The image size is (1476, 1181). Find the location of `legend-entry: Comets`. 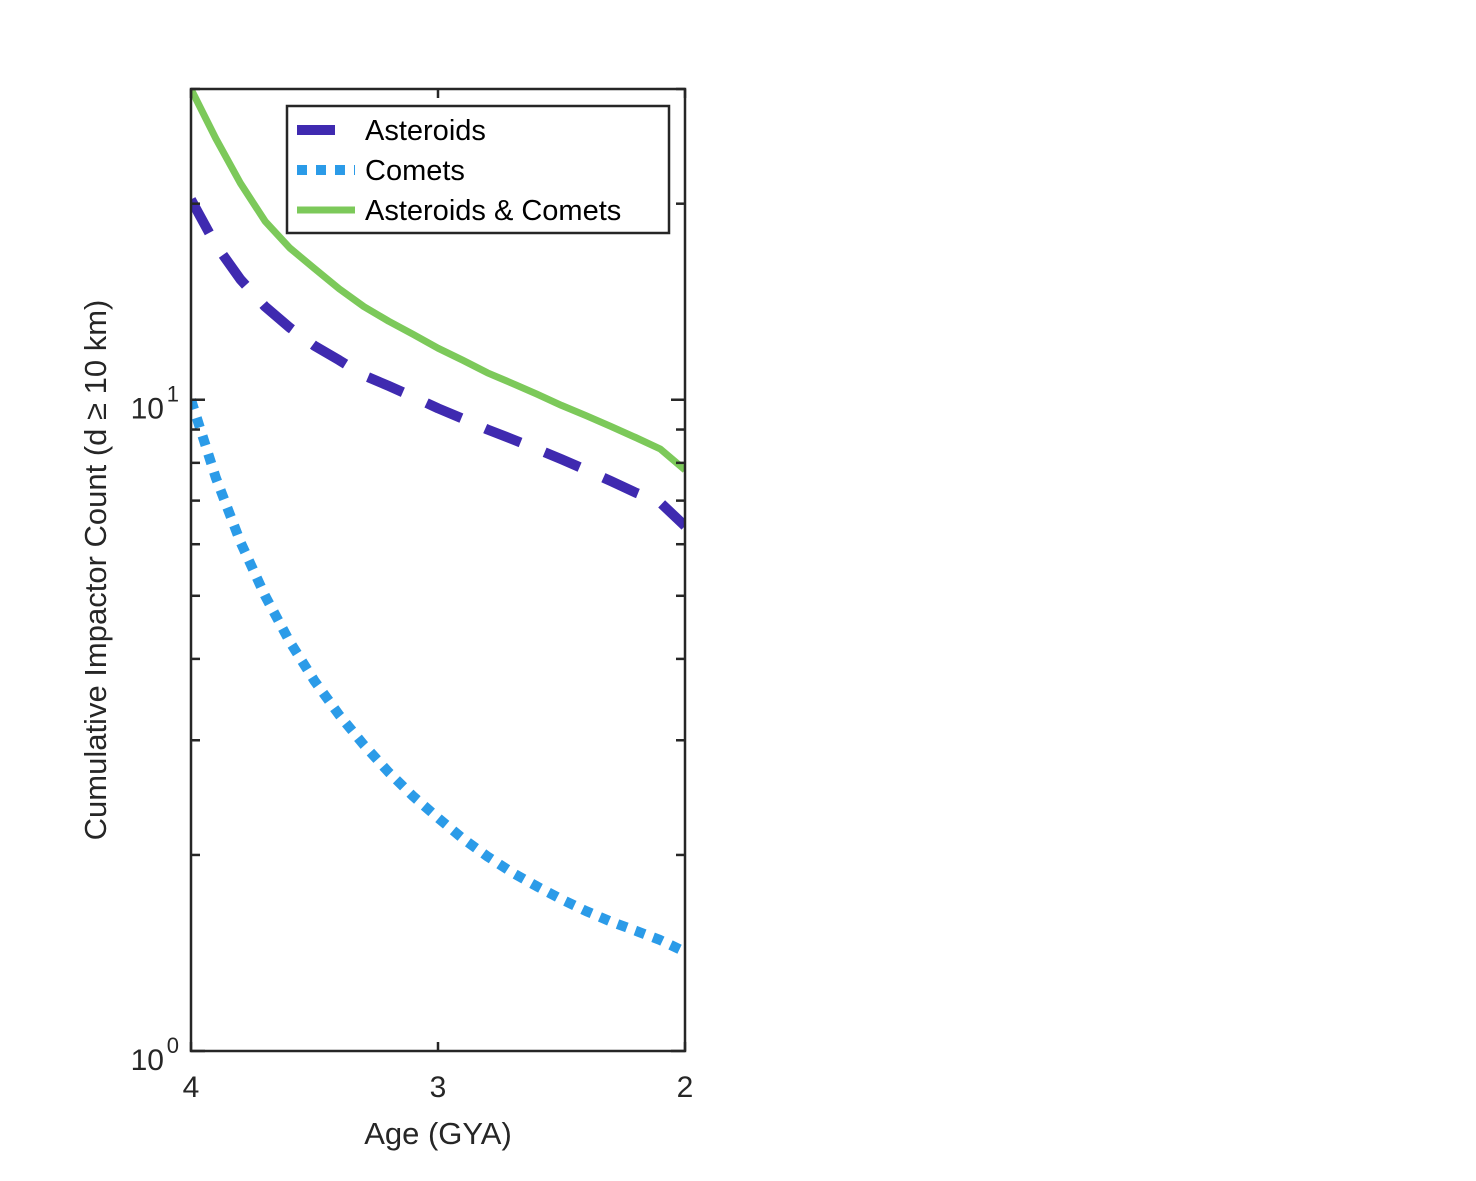

legend-entry: Comets is located at coordinates (381, 171).